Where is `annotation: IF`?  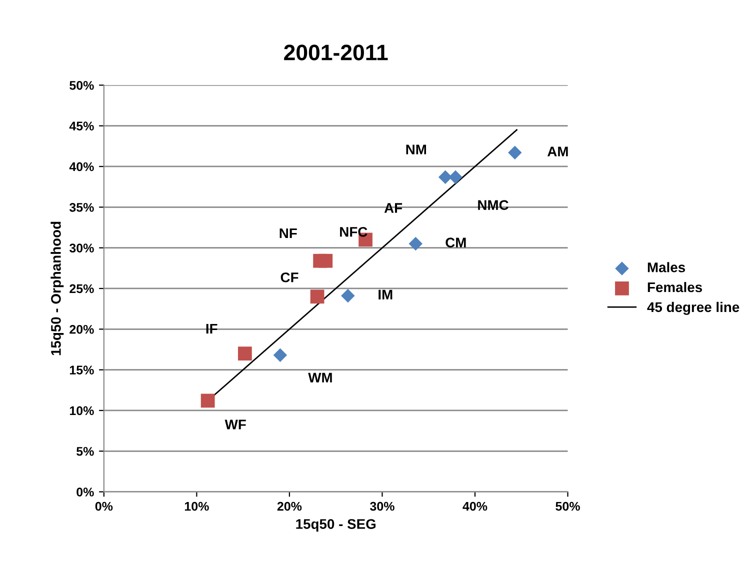 annotation: IF is located at coordinates (212, 329).